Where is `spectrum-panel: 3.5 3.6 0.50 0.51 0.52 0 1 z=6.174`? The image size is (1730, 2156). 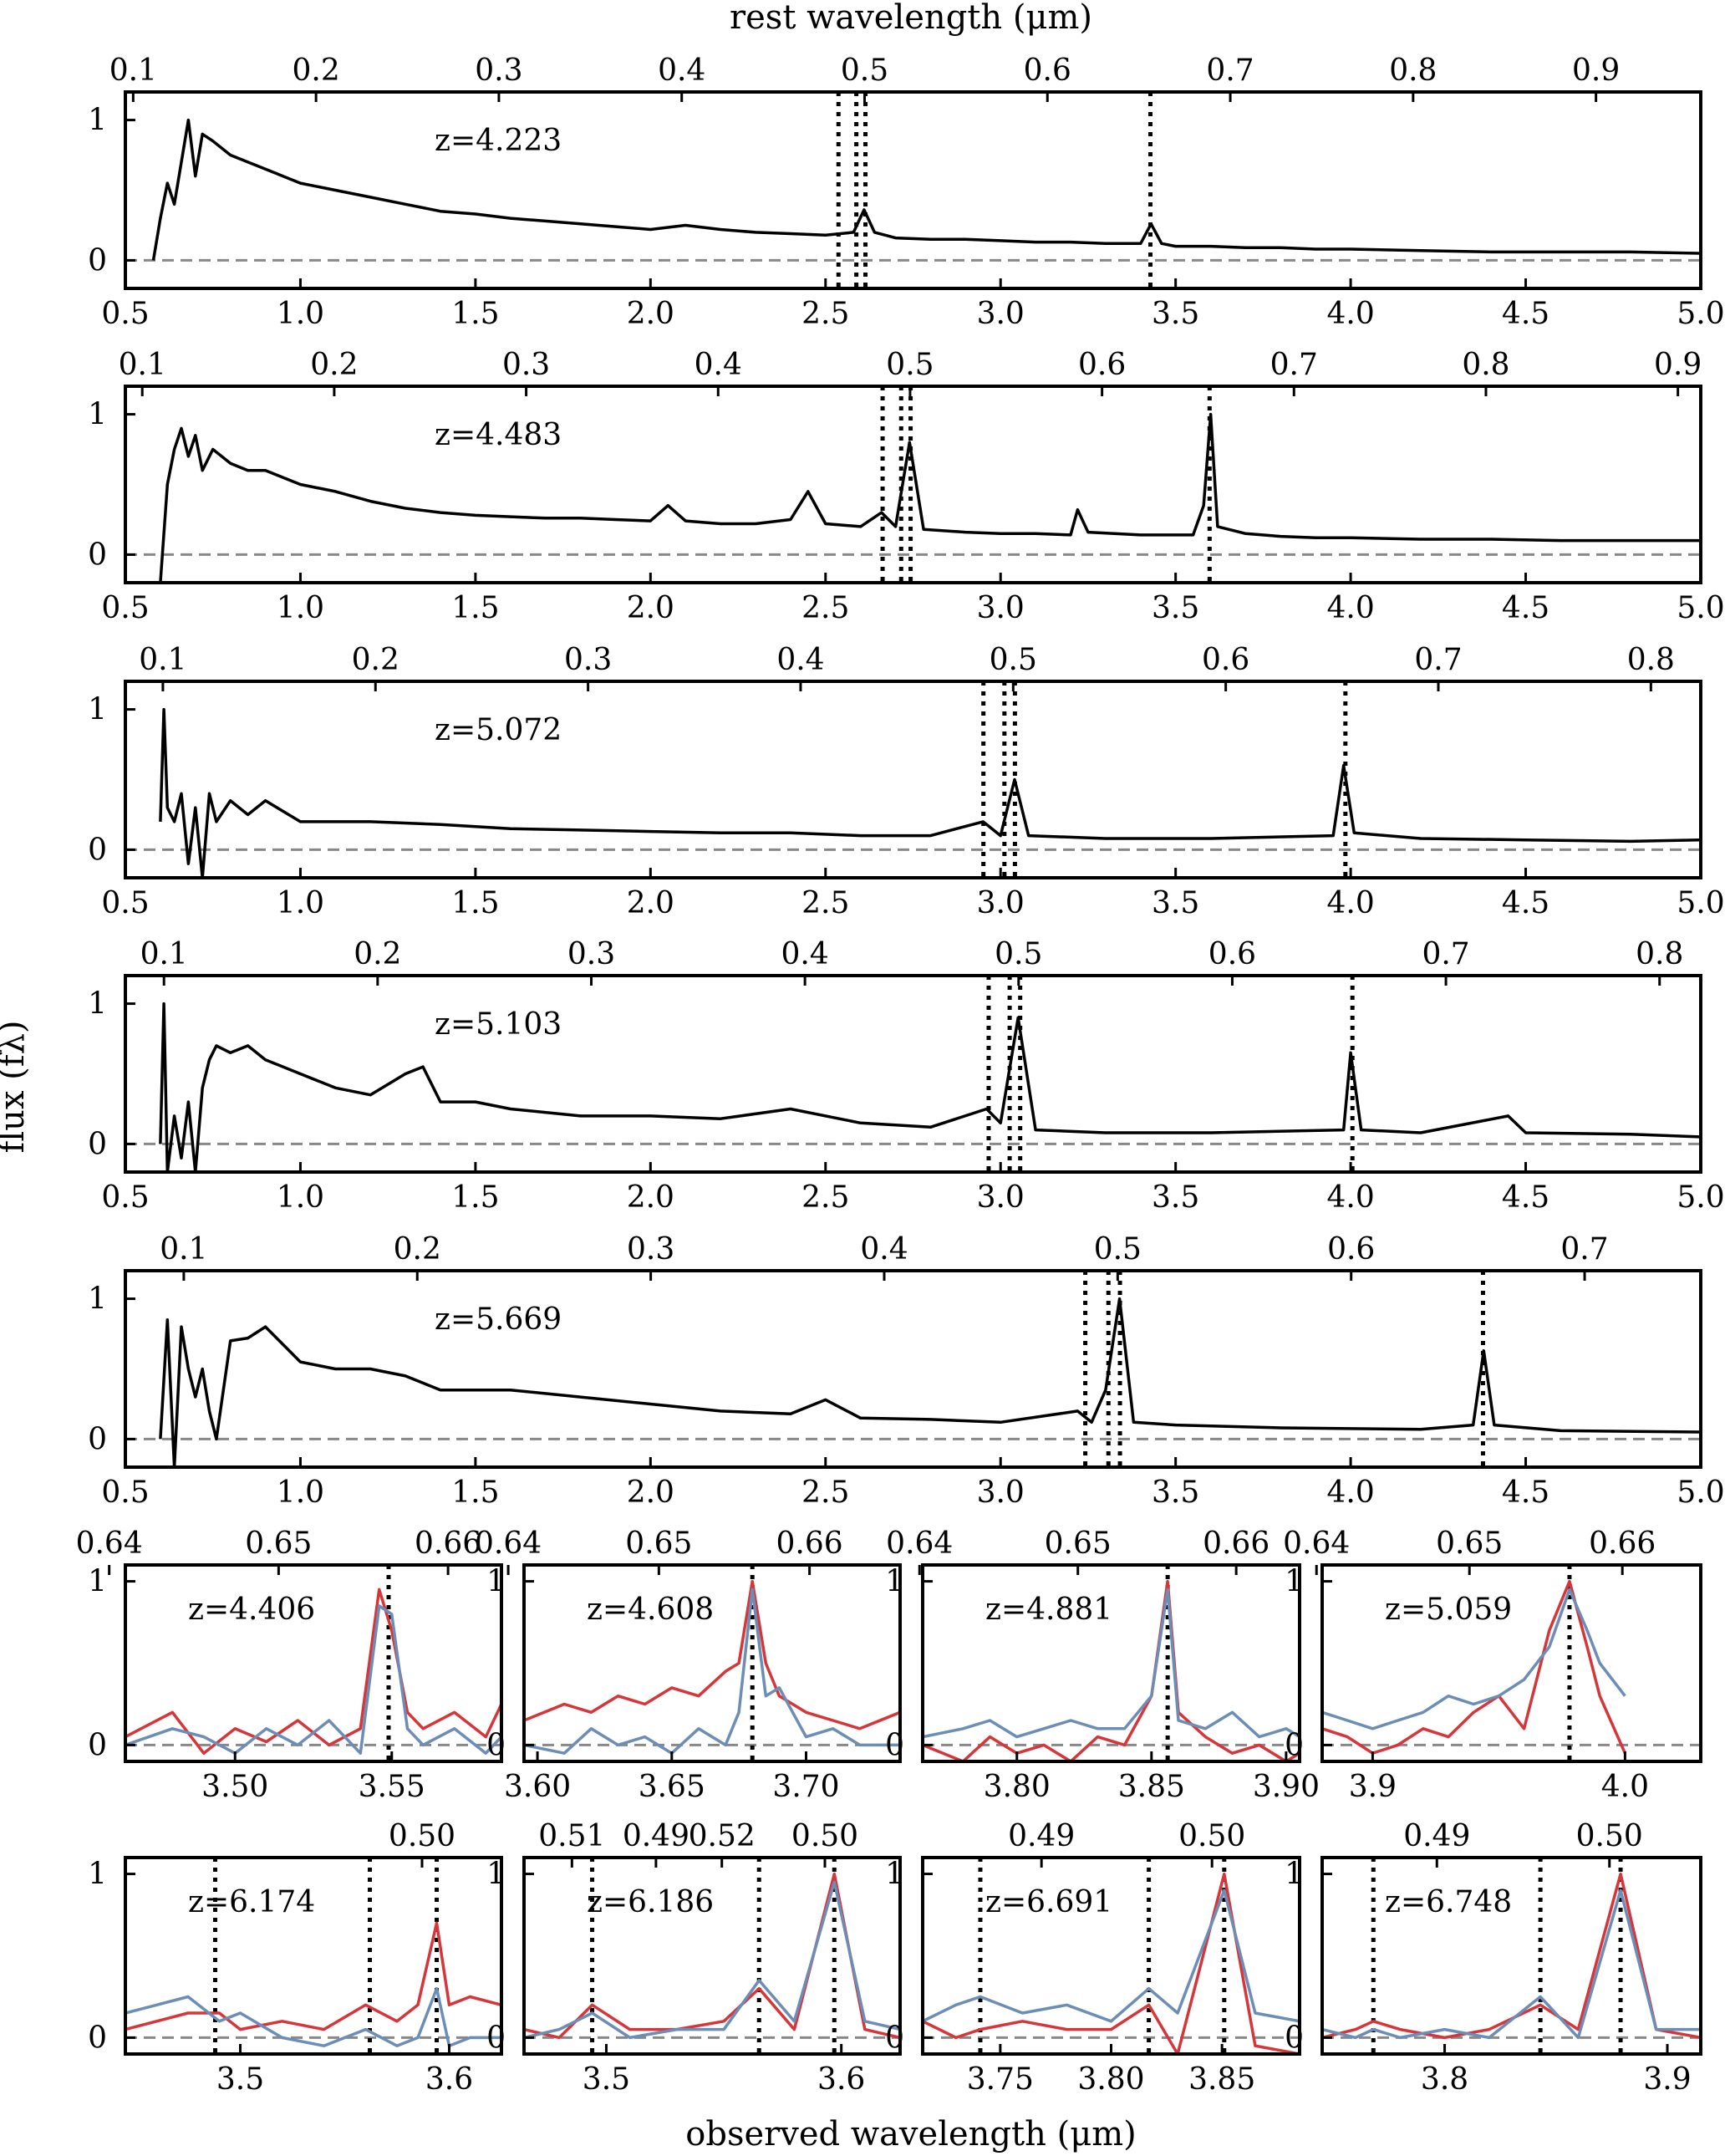 spectrum-panel: 3.5 3.6 0.50 0.51 0.52 0 1 z=6.174 is located at coordinates (422, 1958).